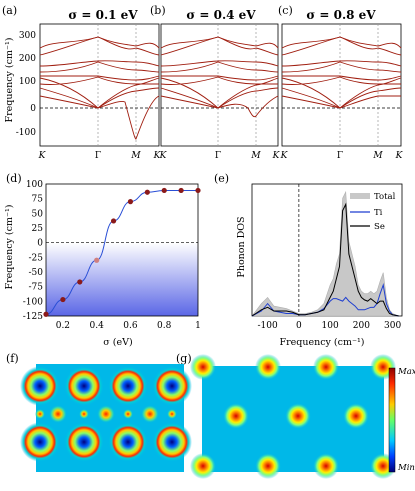  I want to click on d-y-tick: -100, so click(33, 302).